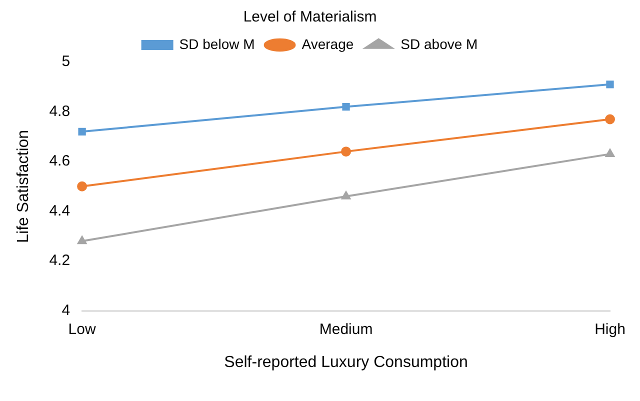 The height and width of the screenshot is (401, 640). Describe the element at coordinates (66, 310) in the screenshot. I see `y-tick-label: 4` at that location.